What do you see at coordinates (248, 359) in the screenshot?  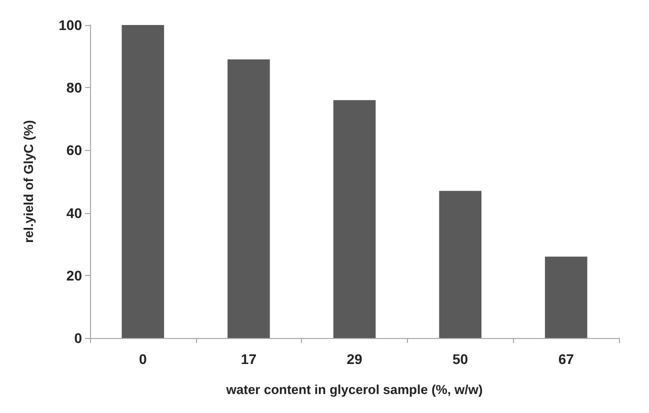 I see `x-tick-label: 17` at bounding box center [248, 359].